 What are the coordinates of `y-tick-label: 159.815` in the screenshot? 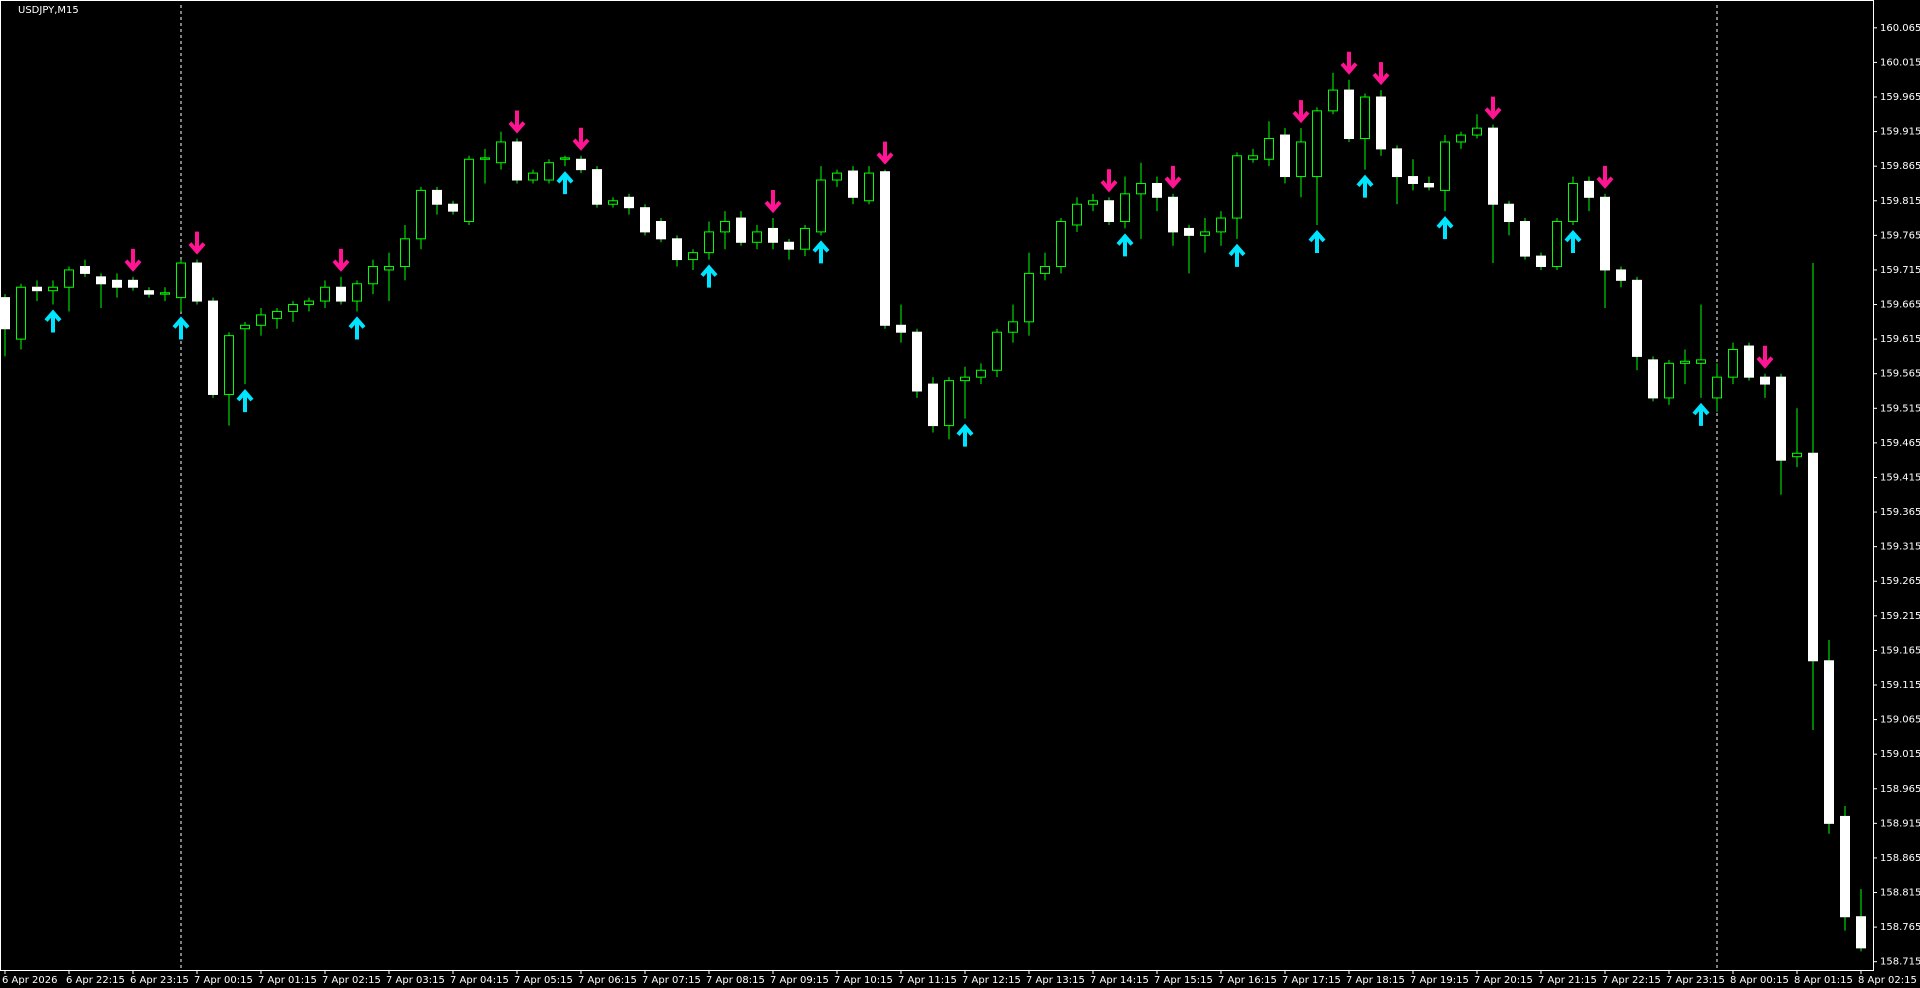 It's located at (1900, 201).